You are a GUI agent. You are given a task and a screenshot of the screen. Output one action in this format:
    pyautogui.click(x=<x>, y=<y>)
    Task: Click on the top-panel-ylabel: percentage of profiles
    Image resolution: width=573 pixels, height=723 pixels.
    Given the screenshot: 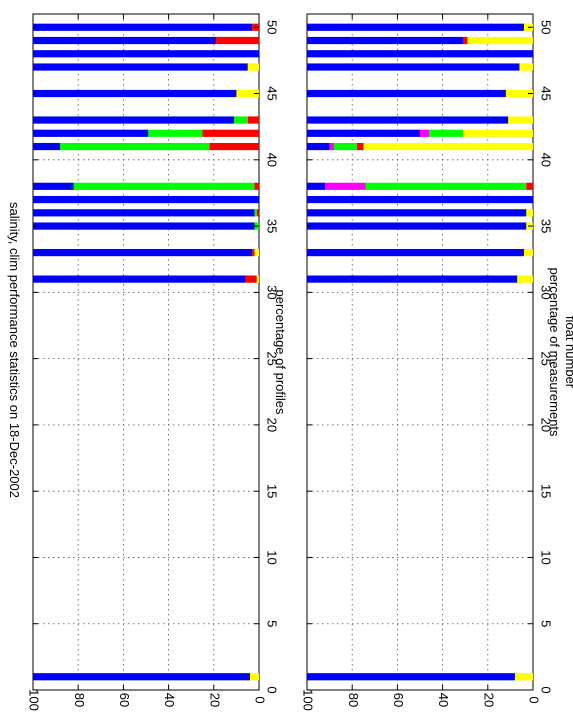 What is the action you would take?
    pyautogui.click(x=280, y=352)
    